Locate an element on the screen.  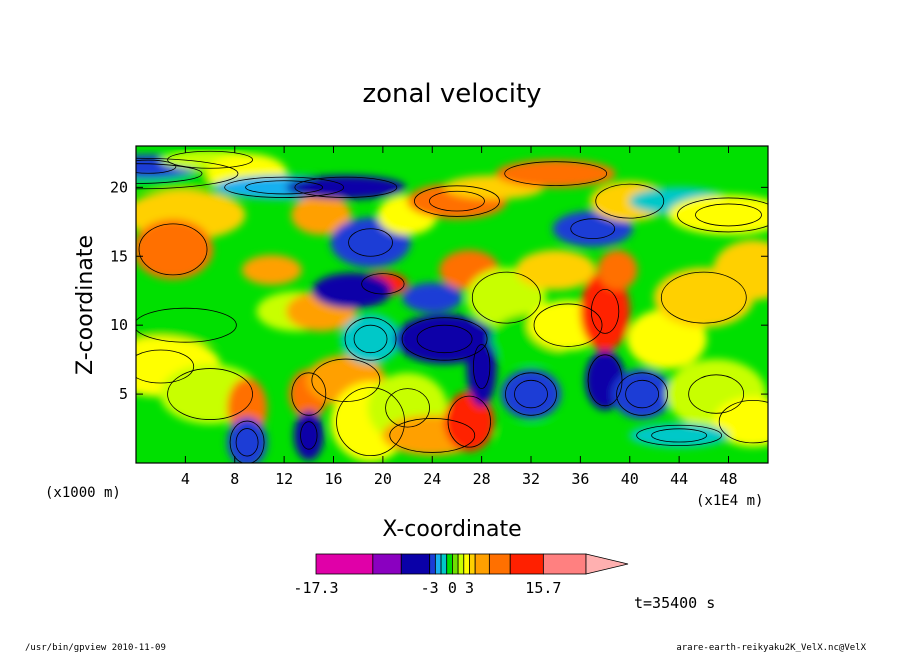
x-tick-label: 20 is located at coordinates (383, 479).